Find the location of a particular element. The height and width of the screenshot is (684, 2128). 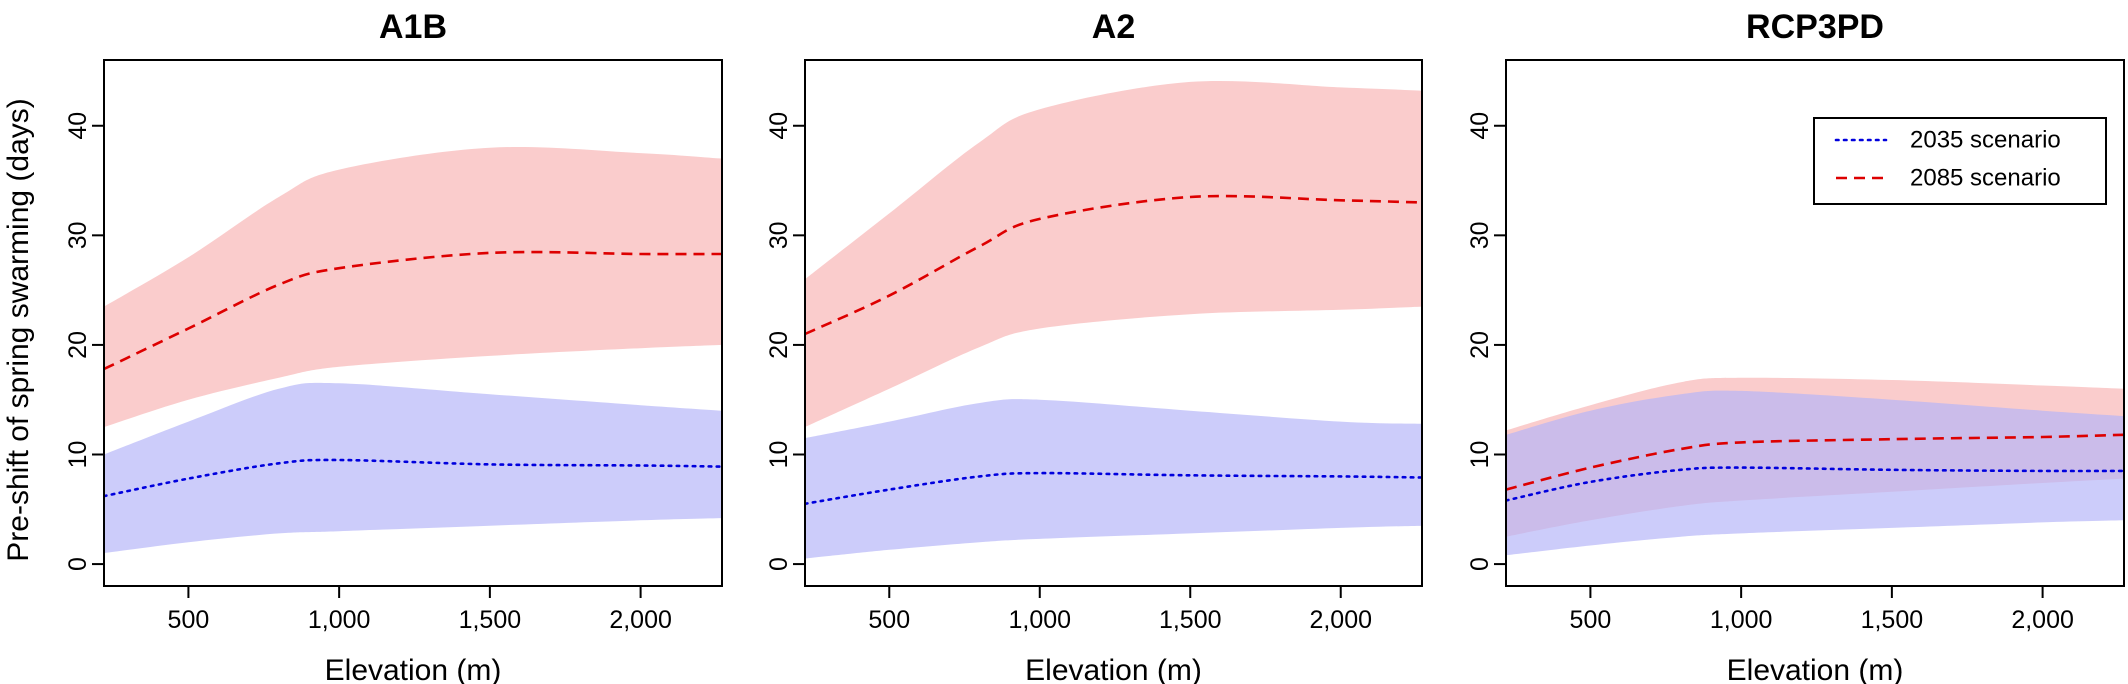

panel-title: A2 is located at coordinates (1113, 27).